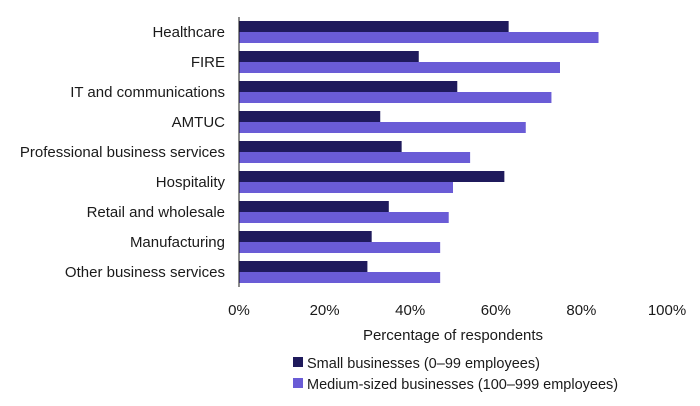  I want to click on x-tick-label: 20%, so click(325, 310).